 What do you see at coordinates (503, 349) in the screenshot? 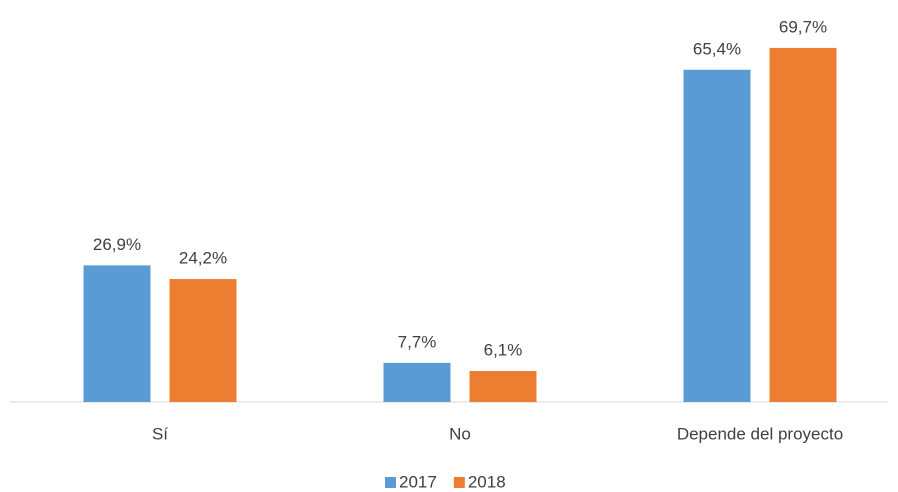
I see `data-label: 6,1%` at bounding box center [503, 349].